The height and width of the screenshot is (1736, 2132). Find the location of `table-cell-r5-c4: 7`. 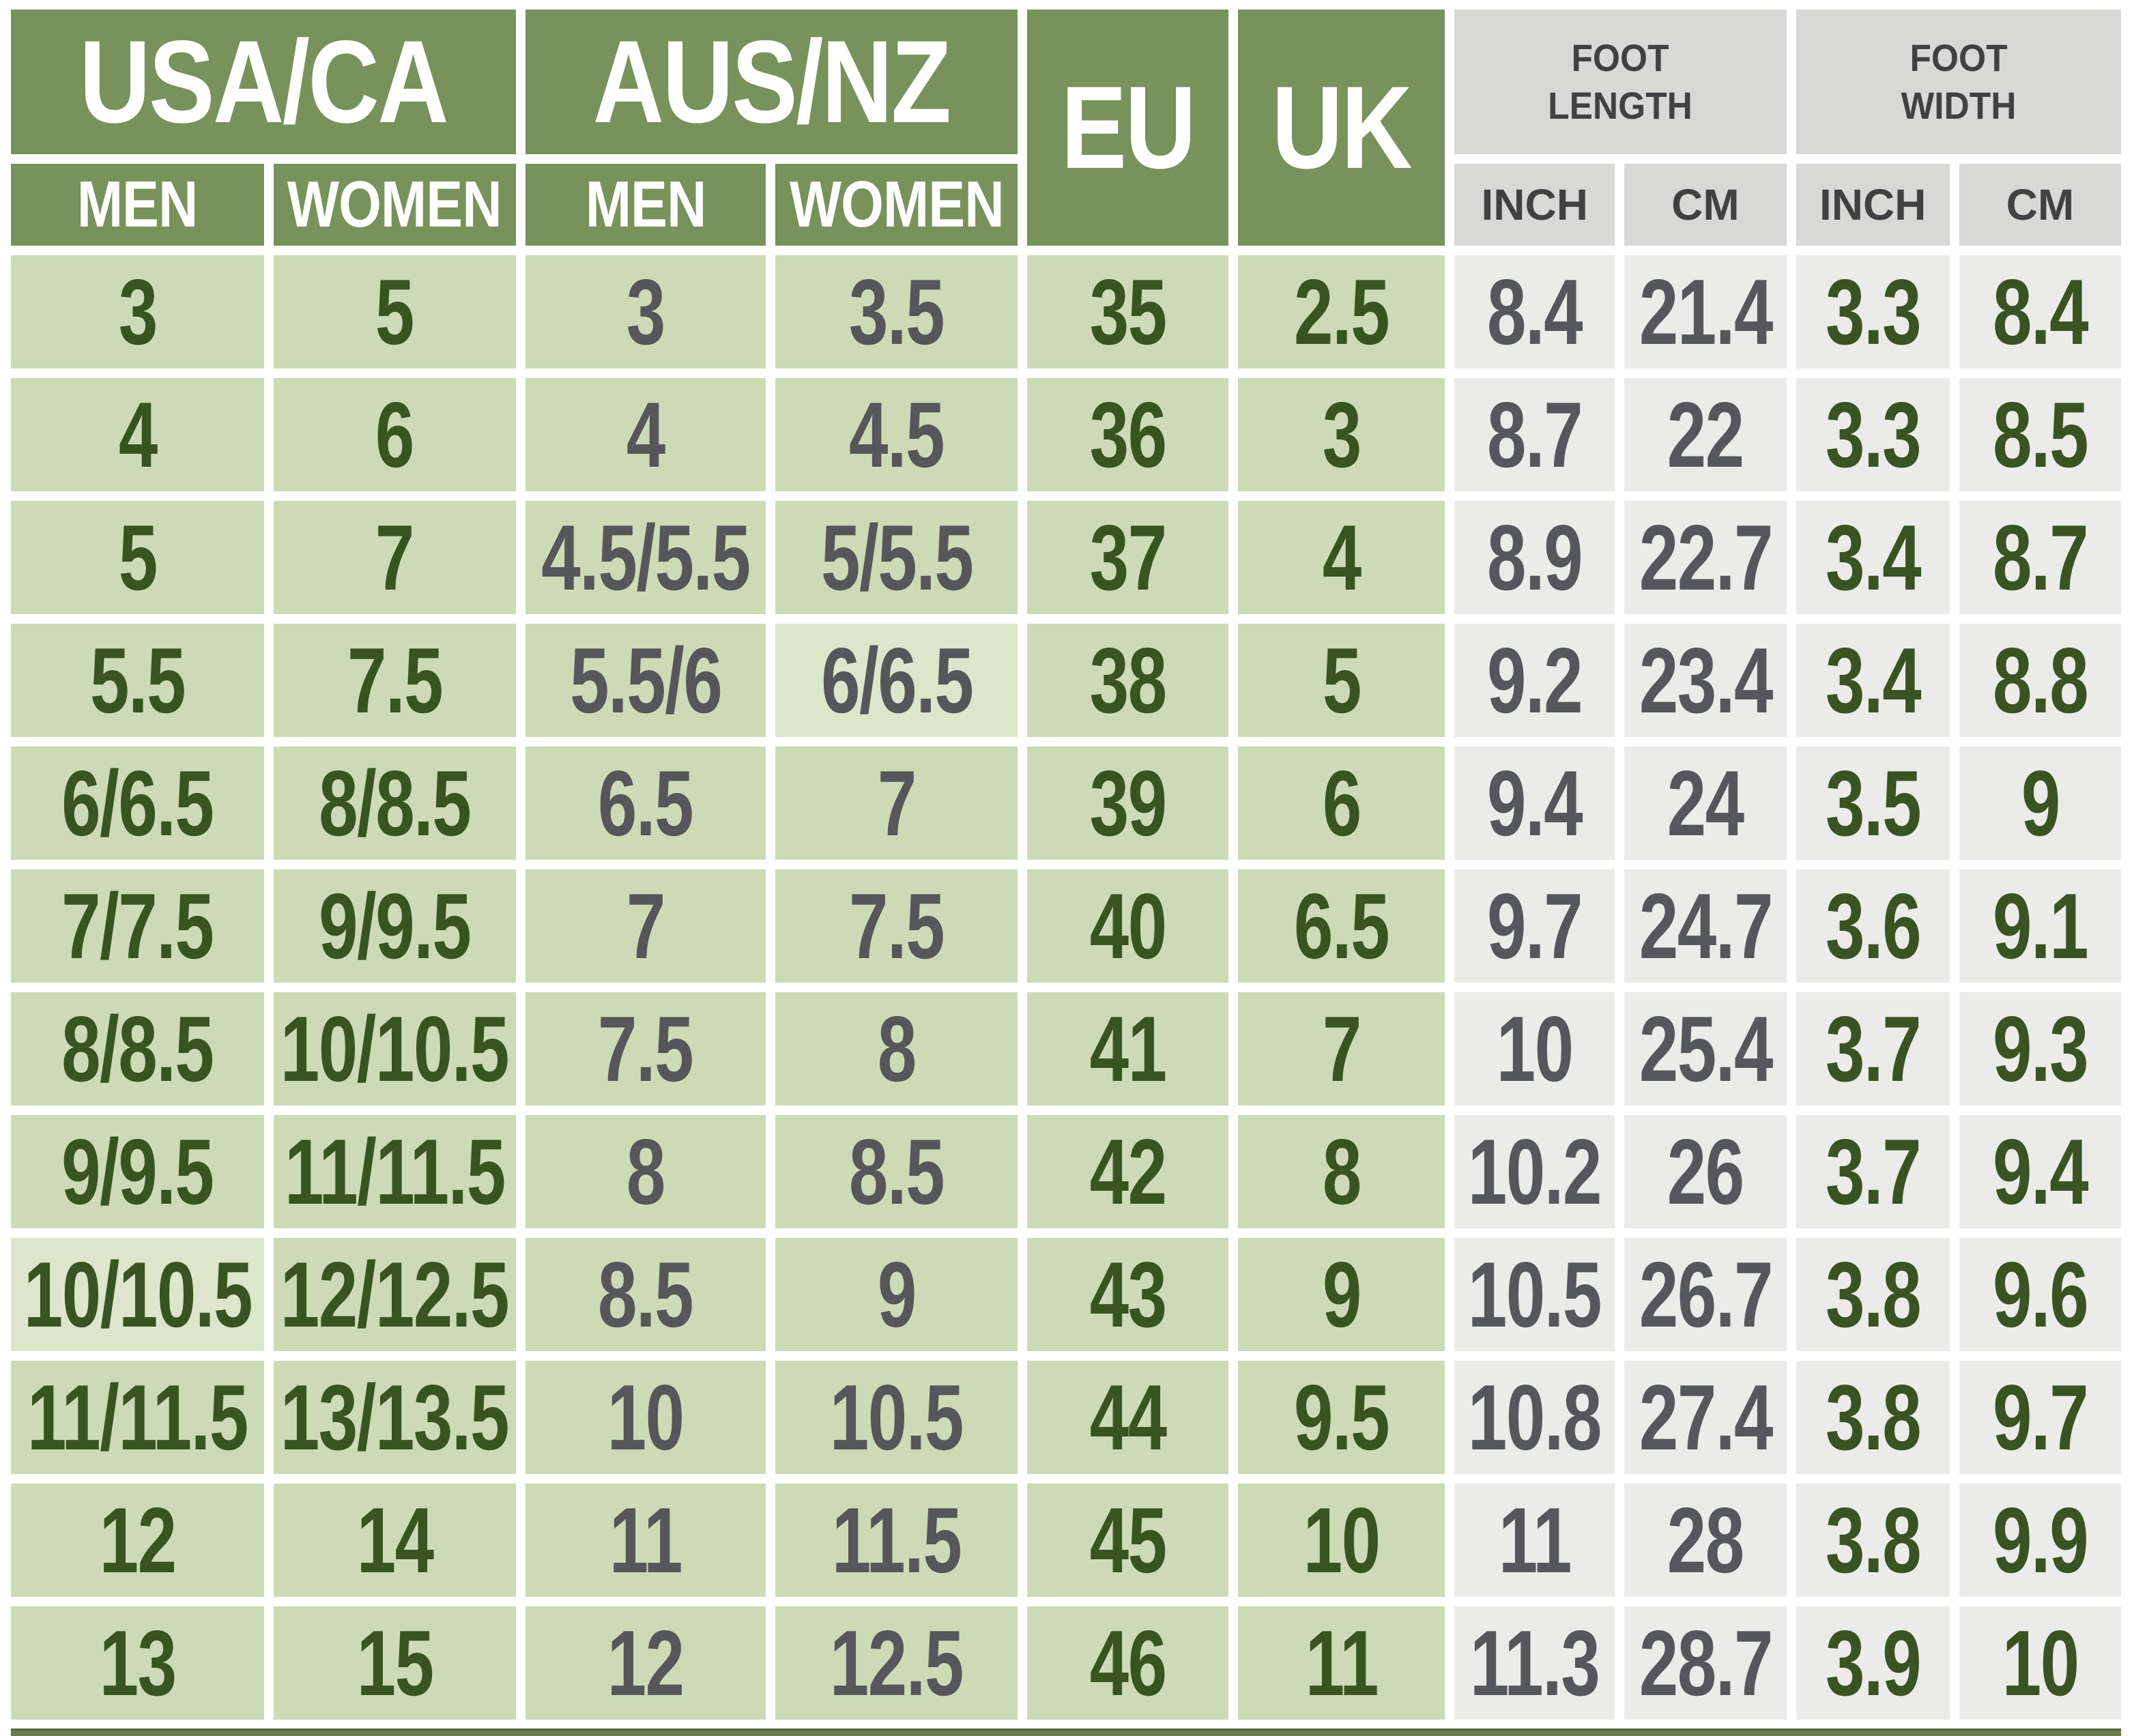

table-cell-r5-c4: 7 is located at coordinates (896, 803).